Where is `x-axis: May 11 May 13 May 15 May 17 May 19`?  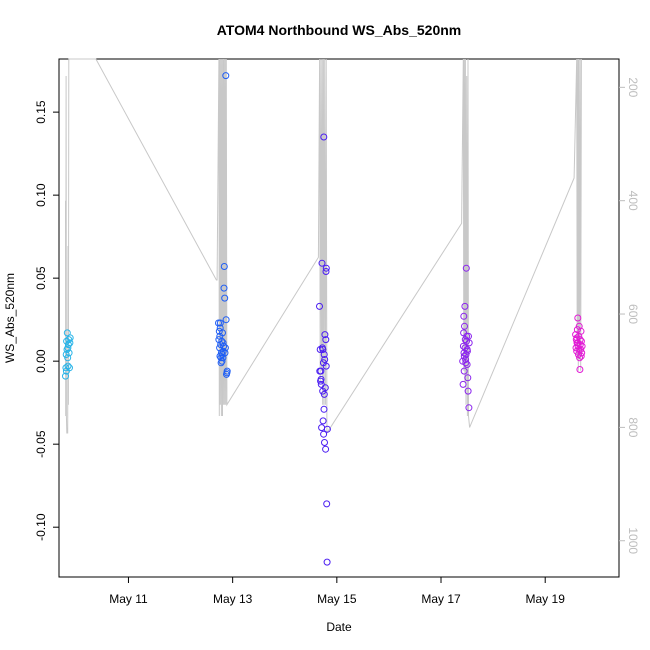
x-axis: May 11 May 13 May 15 May 17 May 19 is located at coordinates (337, 591).